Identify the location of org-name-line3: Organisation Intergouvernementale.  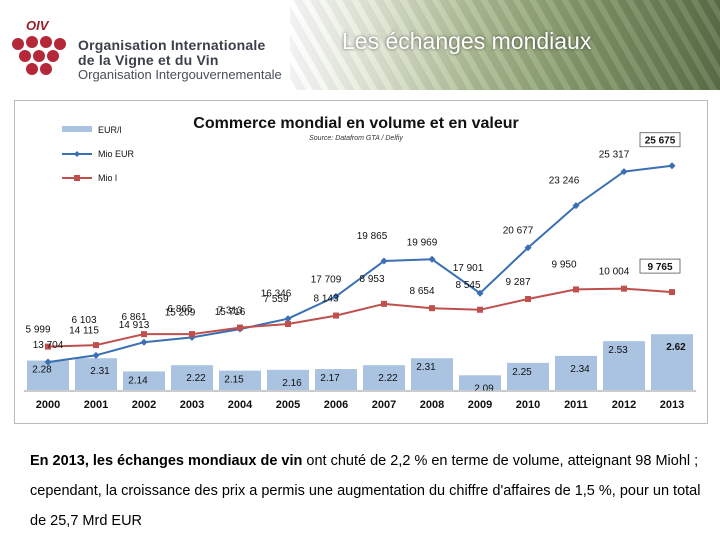
(180, 74).